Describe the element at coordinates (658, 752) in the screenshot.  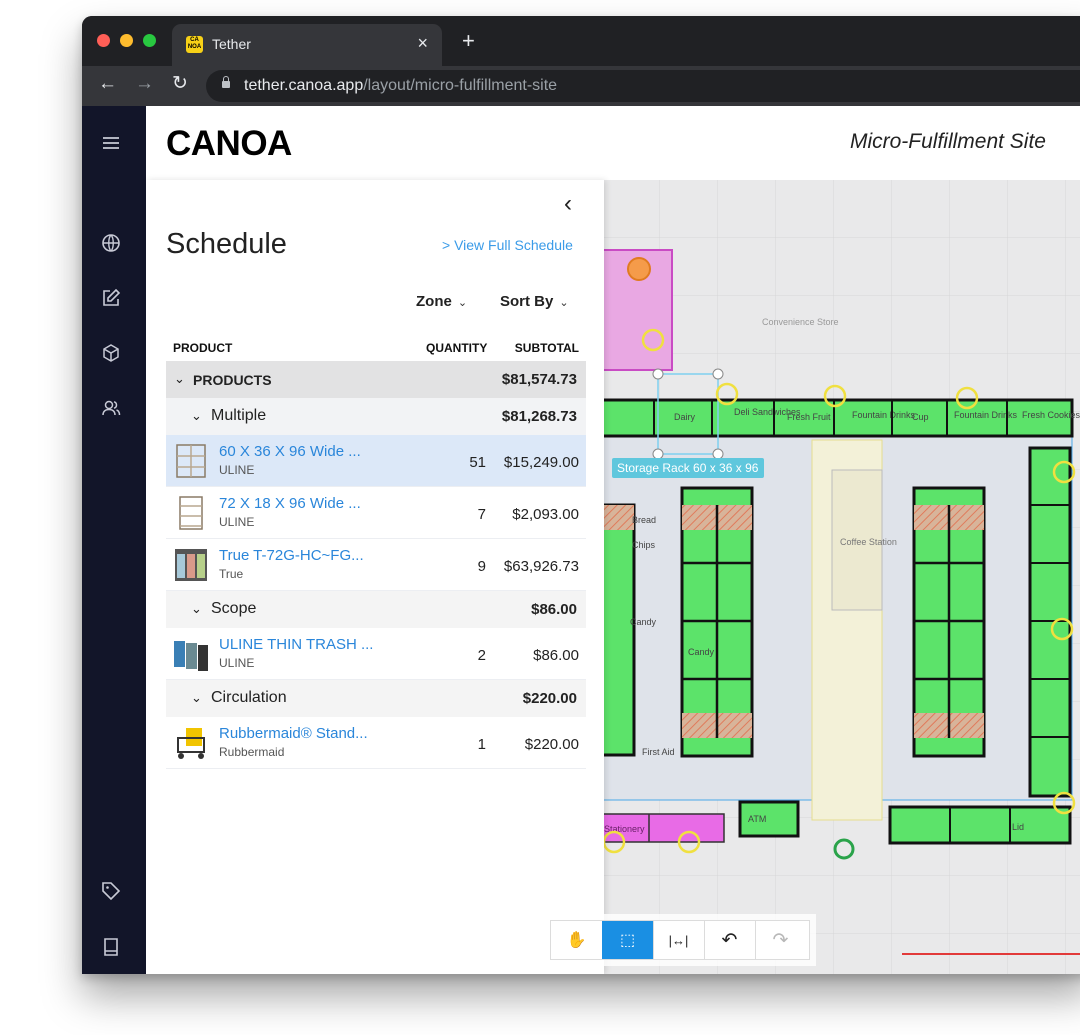
I see `fp-label-first-aid: First Aid` at that location.